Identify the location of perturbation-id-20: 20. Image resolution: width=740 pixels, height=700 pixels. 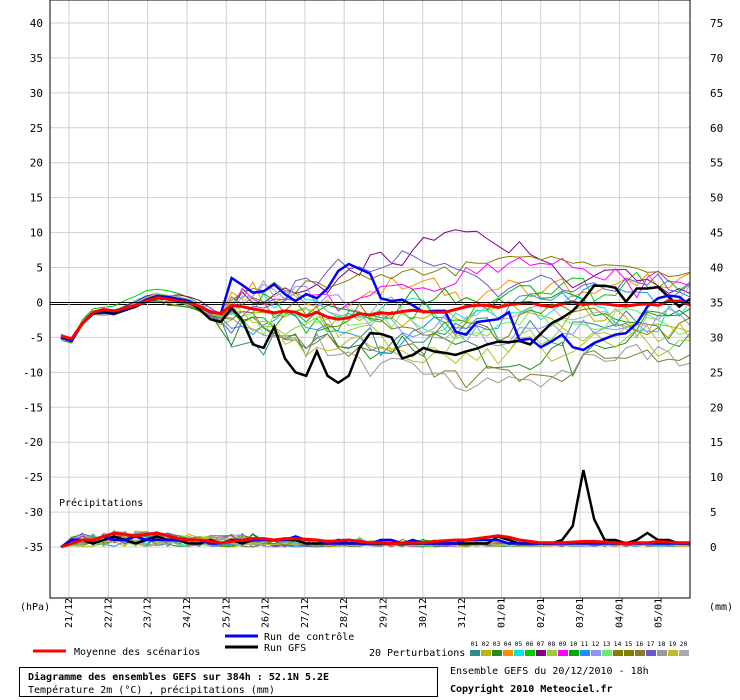
(684, 644).